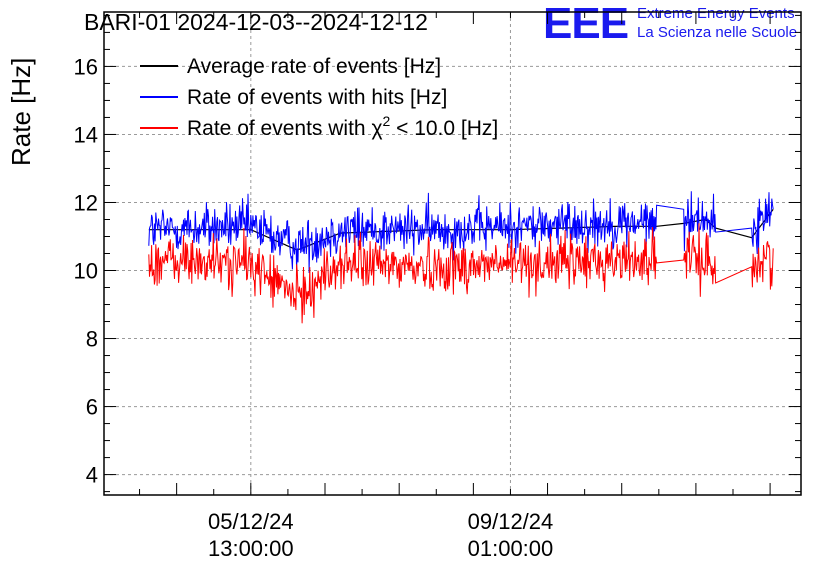  I want to click on y-tick-label: 6, so click(92, 407).